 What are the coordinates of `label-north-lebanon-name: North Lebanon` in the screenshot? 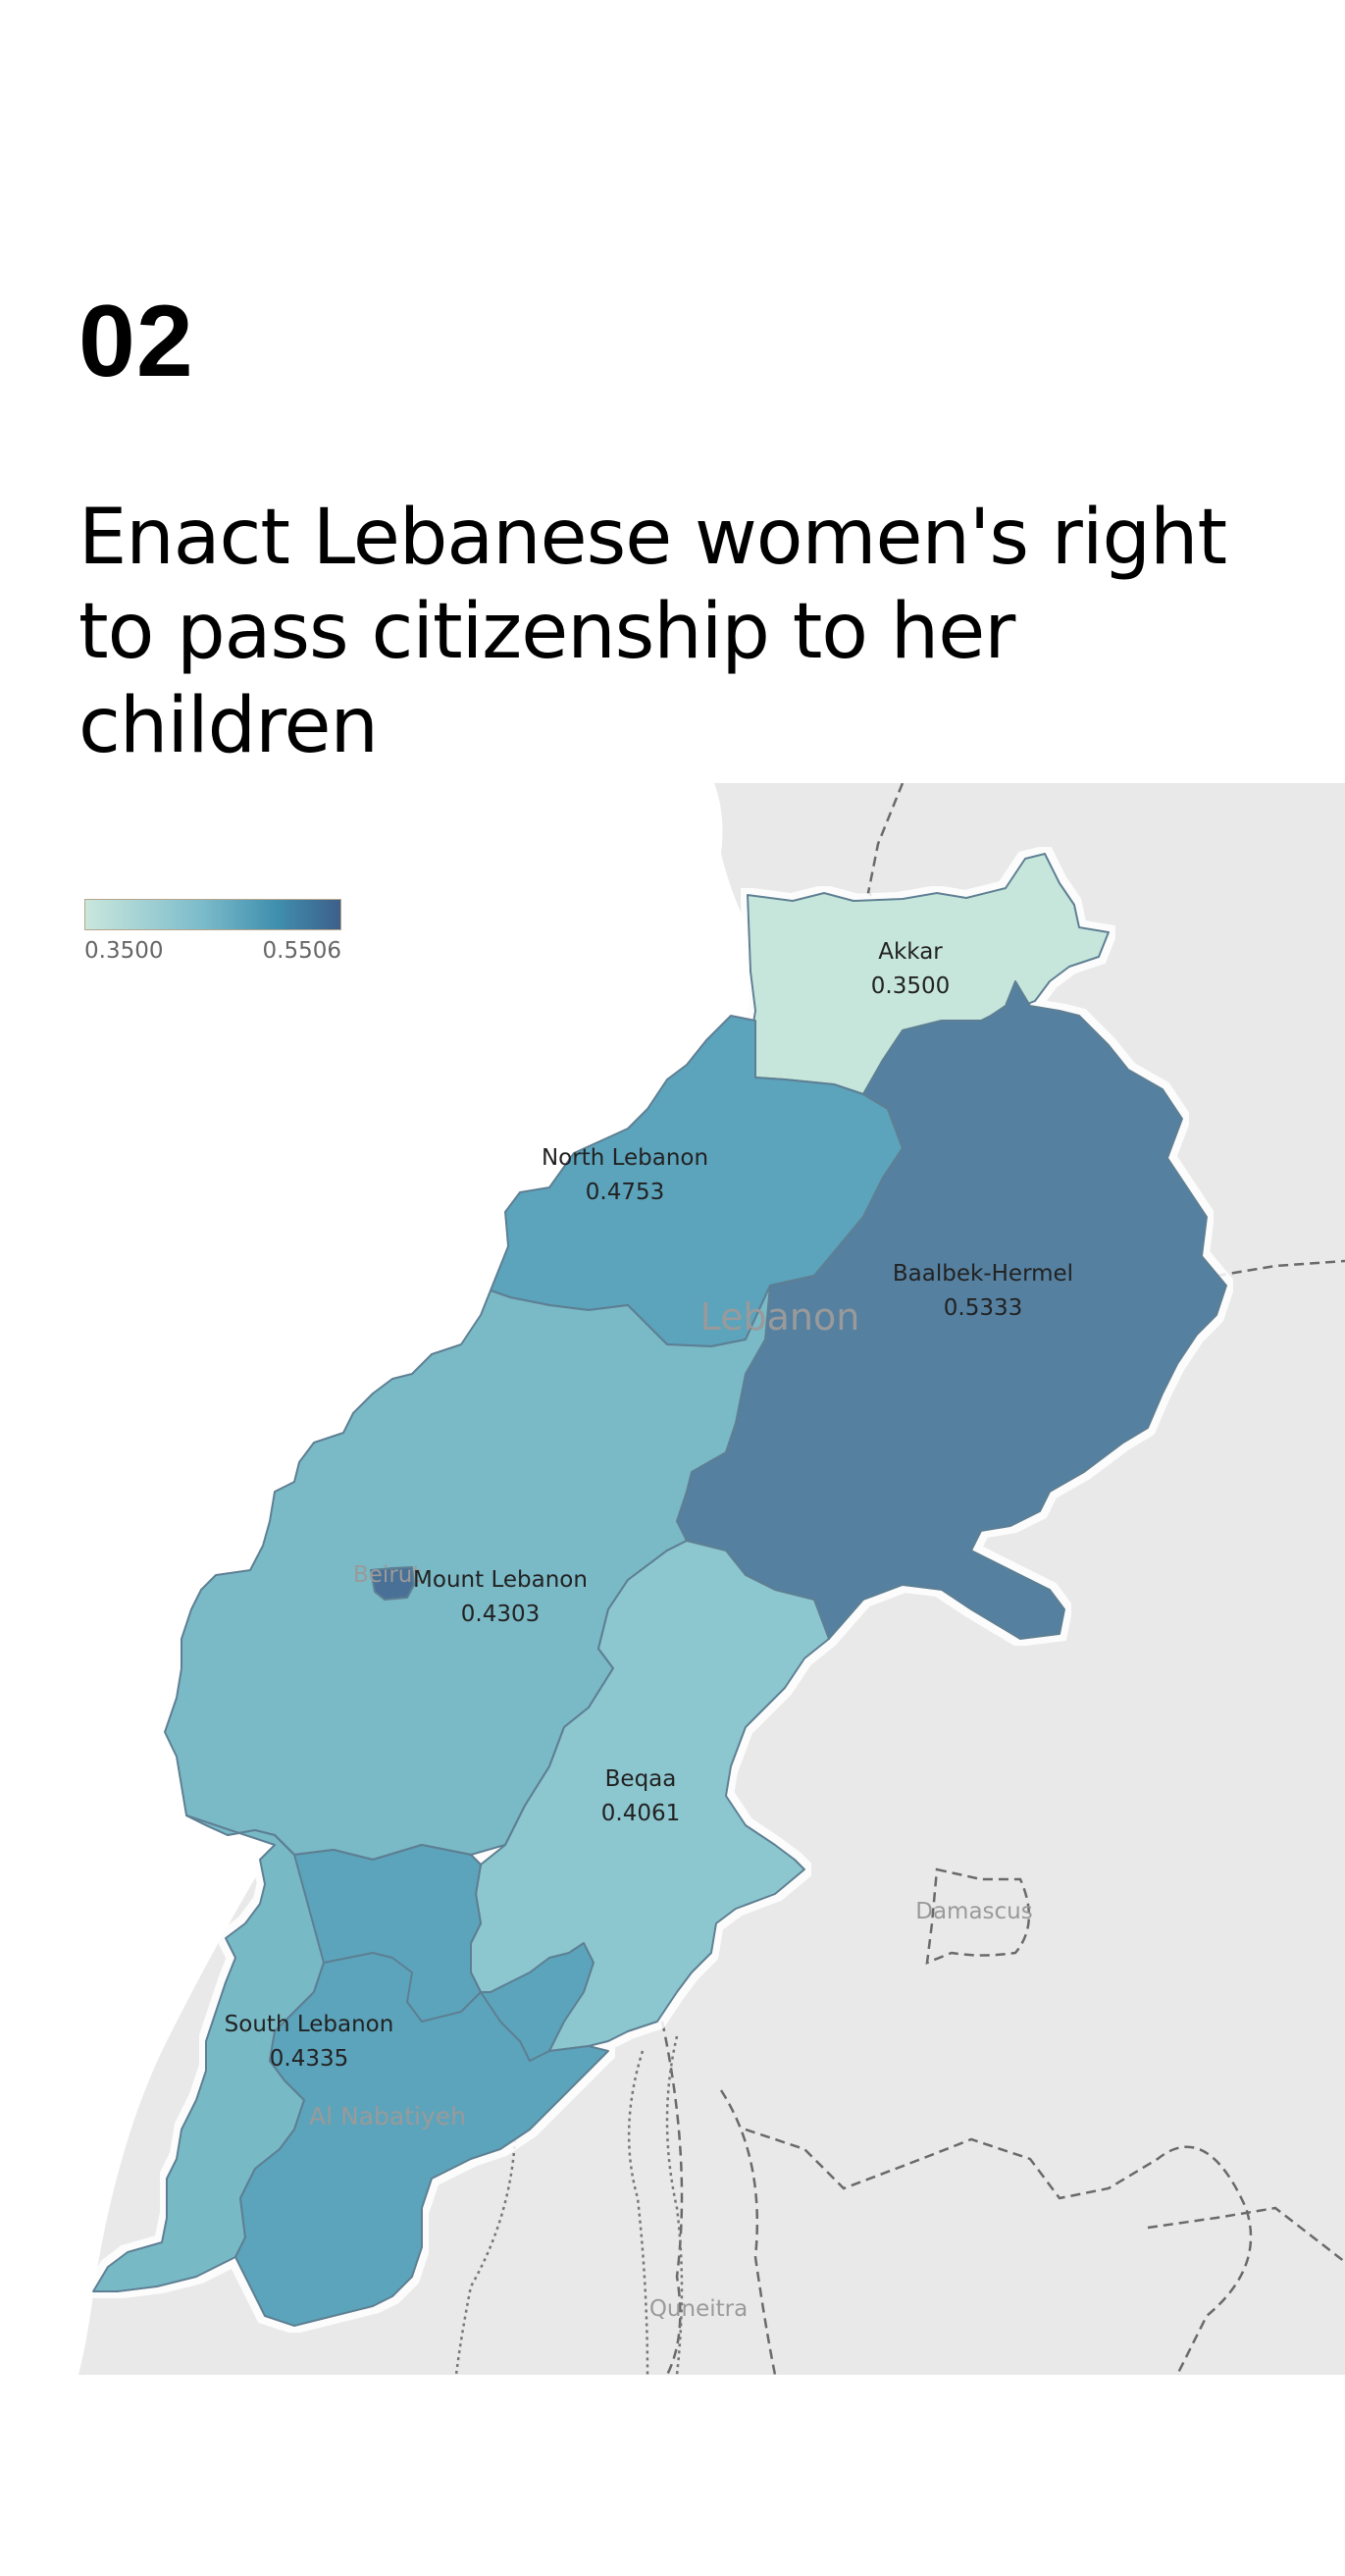 It's located at (625, 1158).